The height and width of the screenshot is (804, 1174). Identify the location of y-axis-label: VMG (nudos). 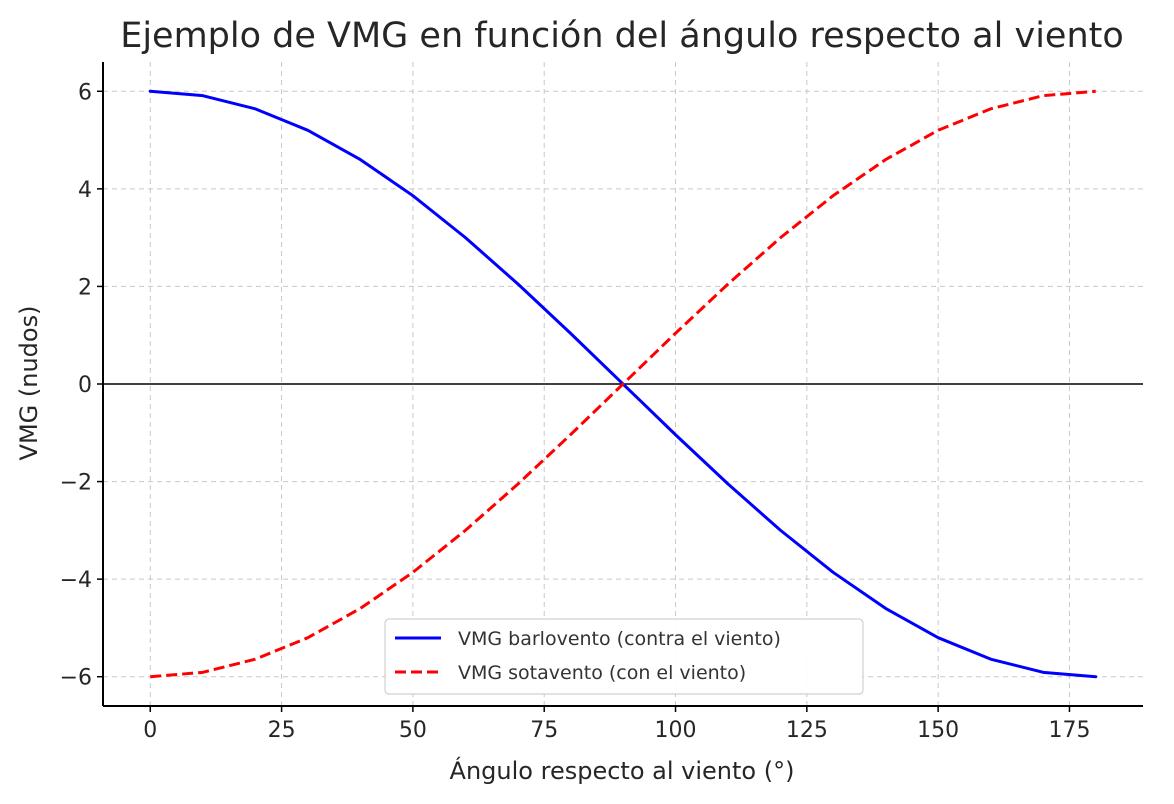
(29, 383).